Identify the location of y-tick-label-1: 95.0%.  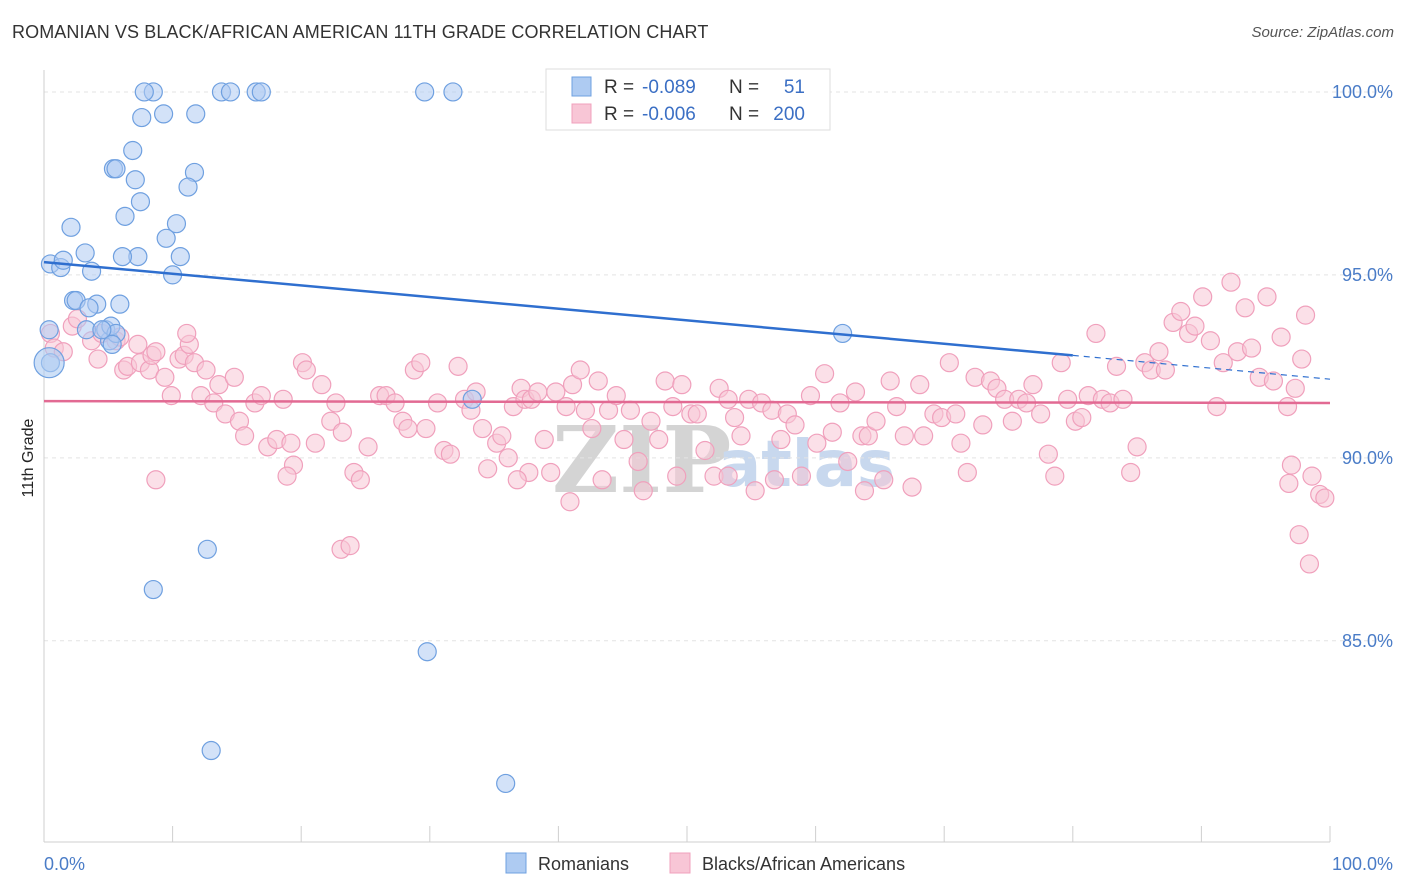
(1367, 275).